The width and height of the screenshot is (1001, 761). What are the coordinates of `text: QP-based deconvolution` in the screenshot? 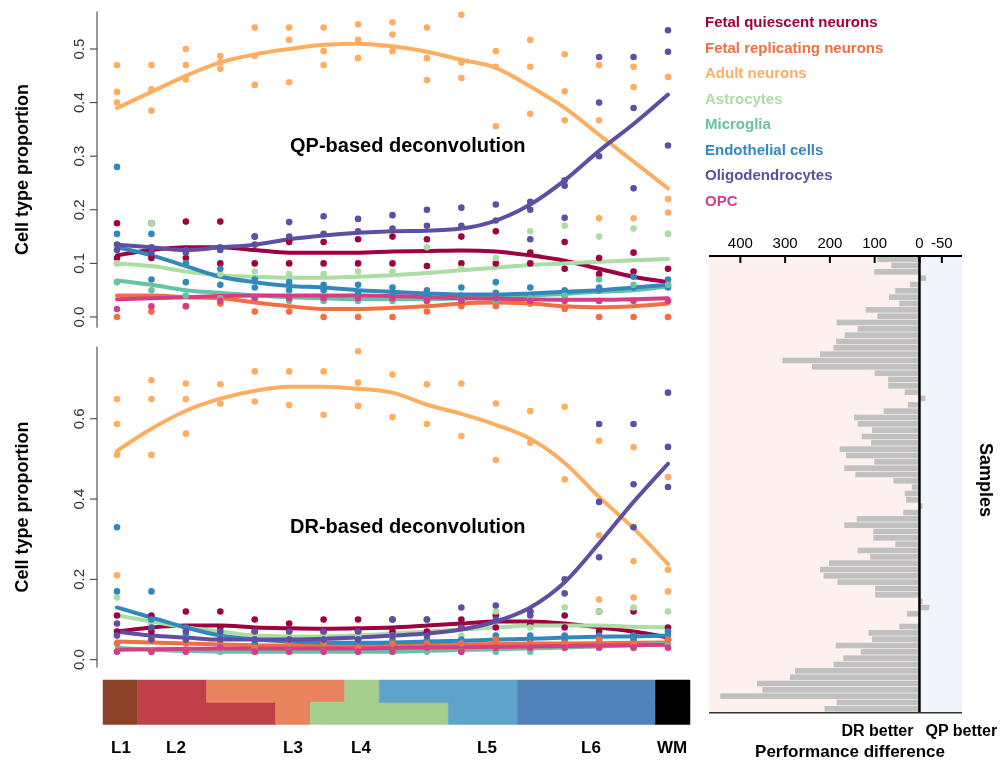 It's located at (408, 145).